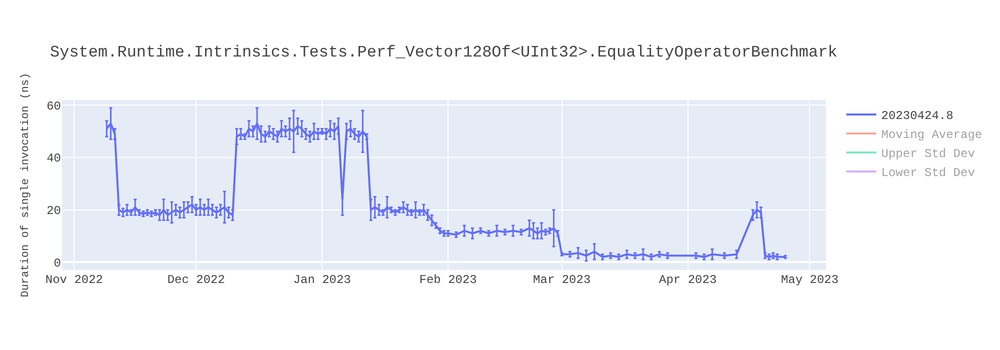 Image resolution: width=1000 pixels, height=350 pixels. Describe the element at coordinates (562, 280) in the screenshot. I see `x-tick-label: Mar 2023` at that location.